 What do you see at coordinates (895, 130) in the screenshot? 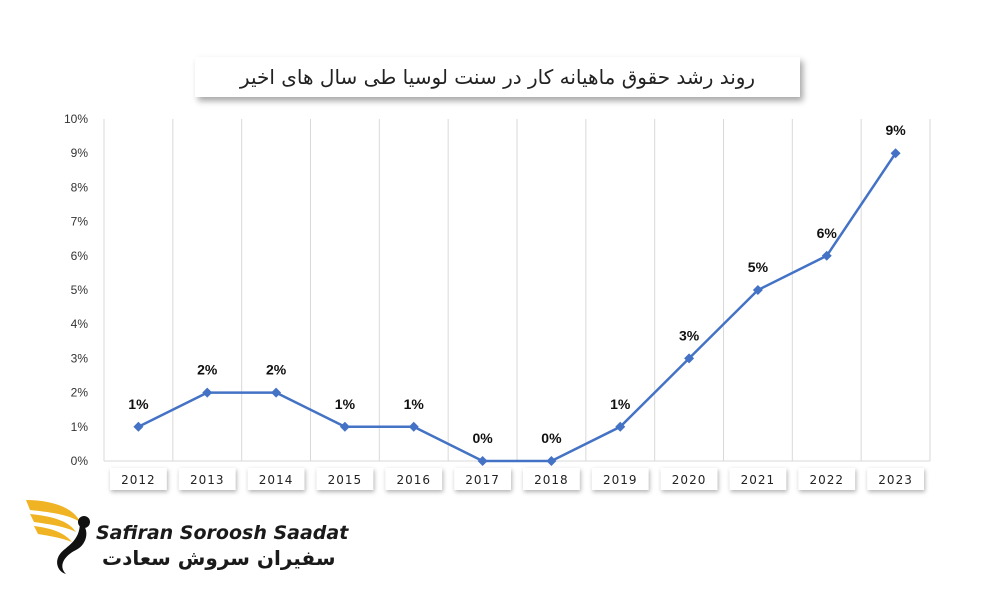
I see `data-label: 9%` at bounding box center [895, 130].